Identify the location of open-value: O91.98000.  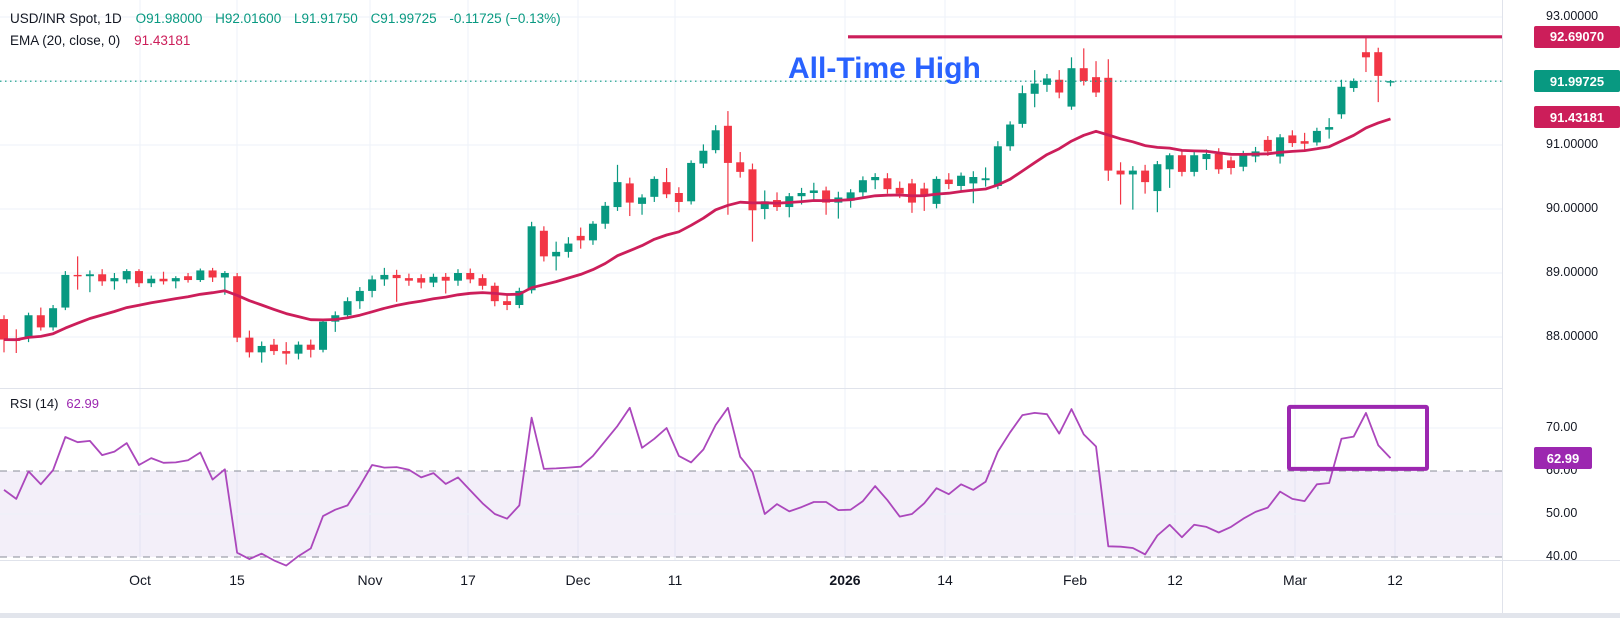
(169, 18).